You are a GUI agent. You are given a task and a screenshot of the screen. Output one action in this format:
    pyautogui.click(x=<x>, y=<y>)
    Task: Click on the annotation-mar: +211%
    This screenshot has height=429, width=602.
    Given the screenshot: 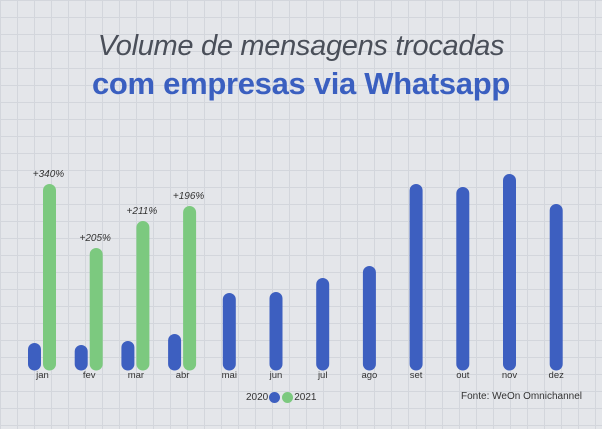 What is the action you would take?
    pyautogui.click(x=142, y=211)
    